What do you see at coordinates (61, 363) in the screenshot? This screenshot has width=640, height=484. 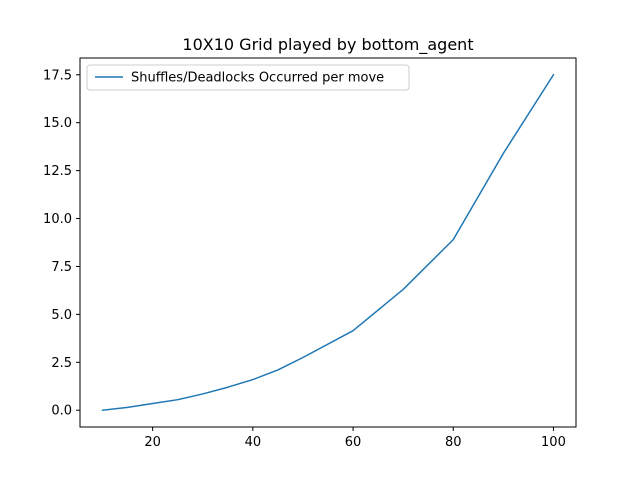 I see `y-tick-label: 2.5` at bounding box center [61, 363].